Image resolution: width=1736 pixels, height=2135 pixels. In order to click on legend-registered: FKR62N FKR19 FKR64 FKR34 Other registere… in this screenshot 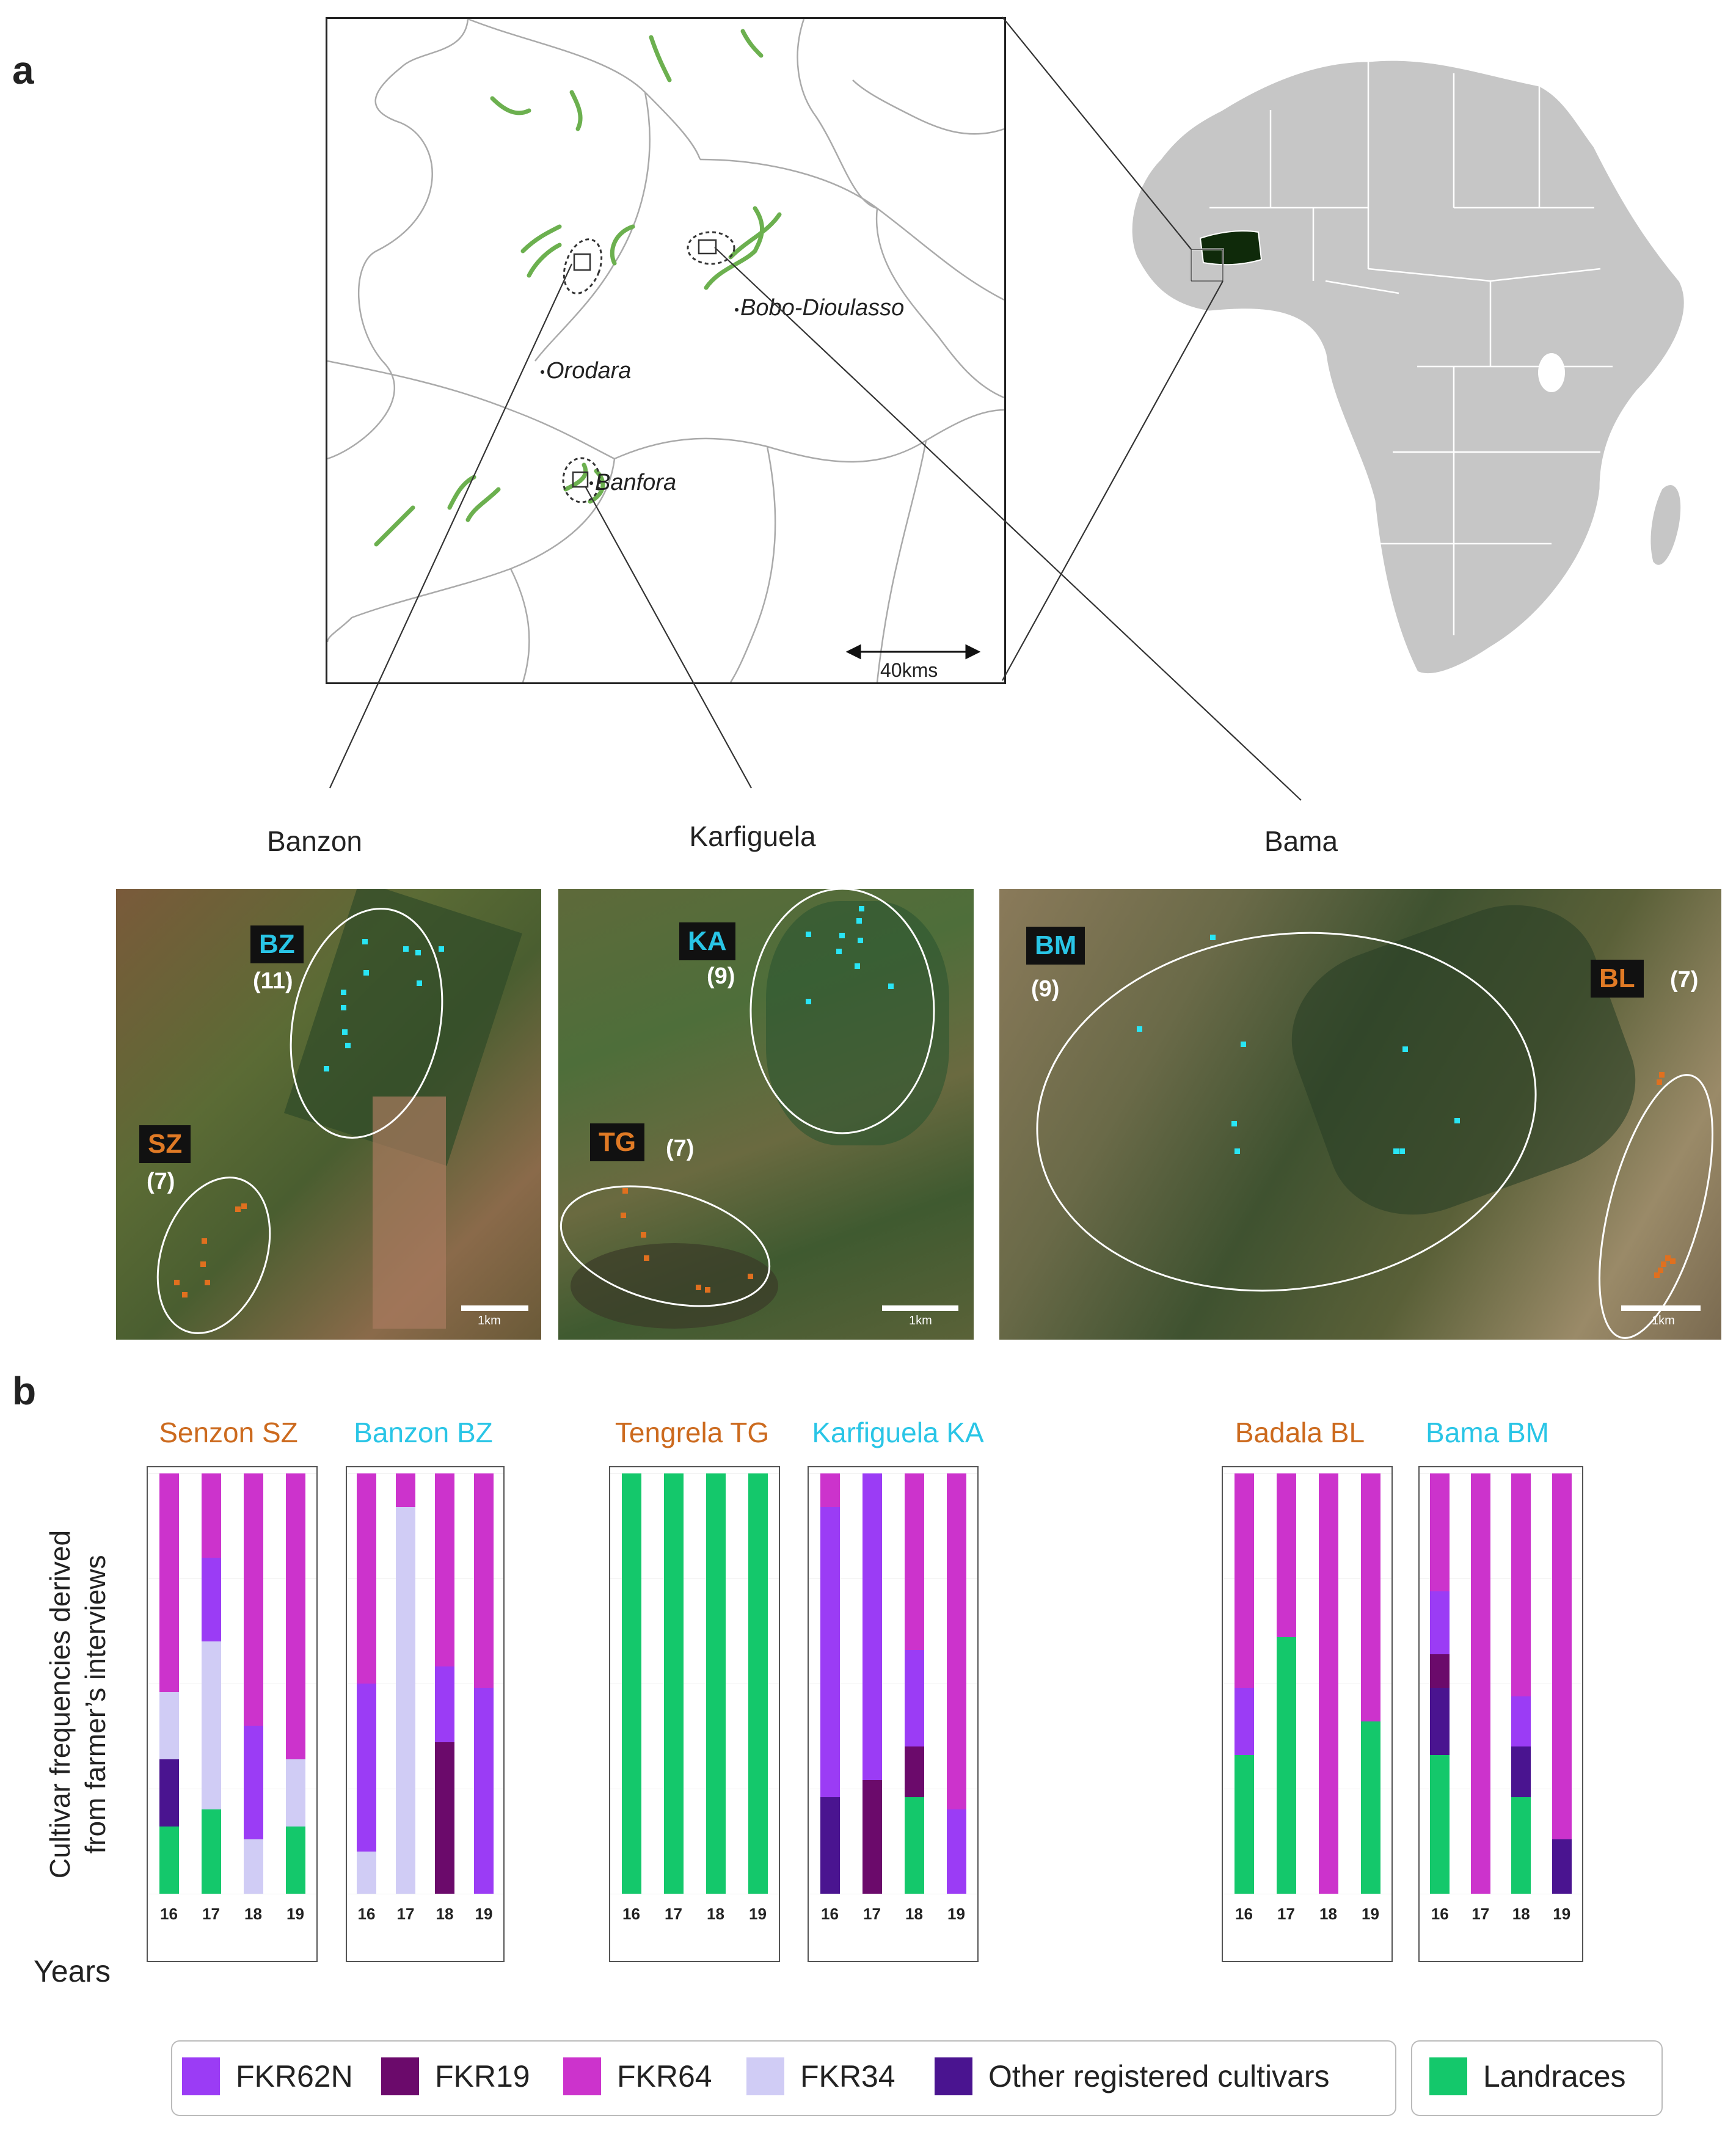, I will do `click(784, 2078)`.